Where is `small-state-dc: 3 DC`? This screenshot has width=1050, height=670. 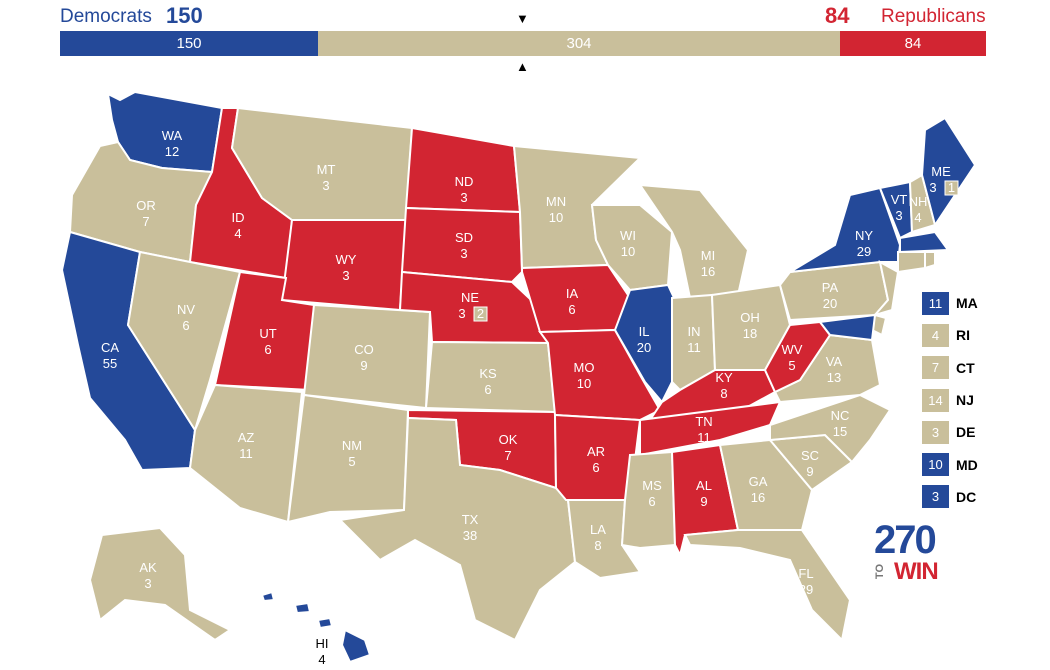
small-state-dc: 3 DC is located at coordinates (949, 497).